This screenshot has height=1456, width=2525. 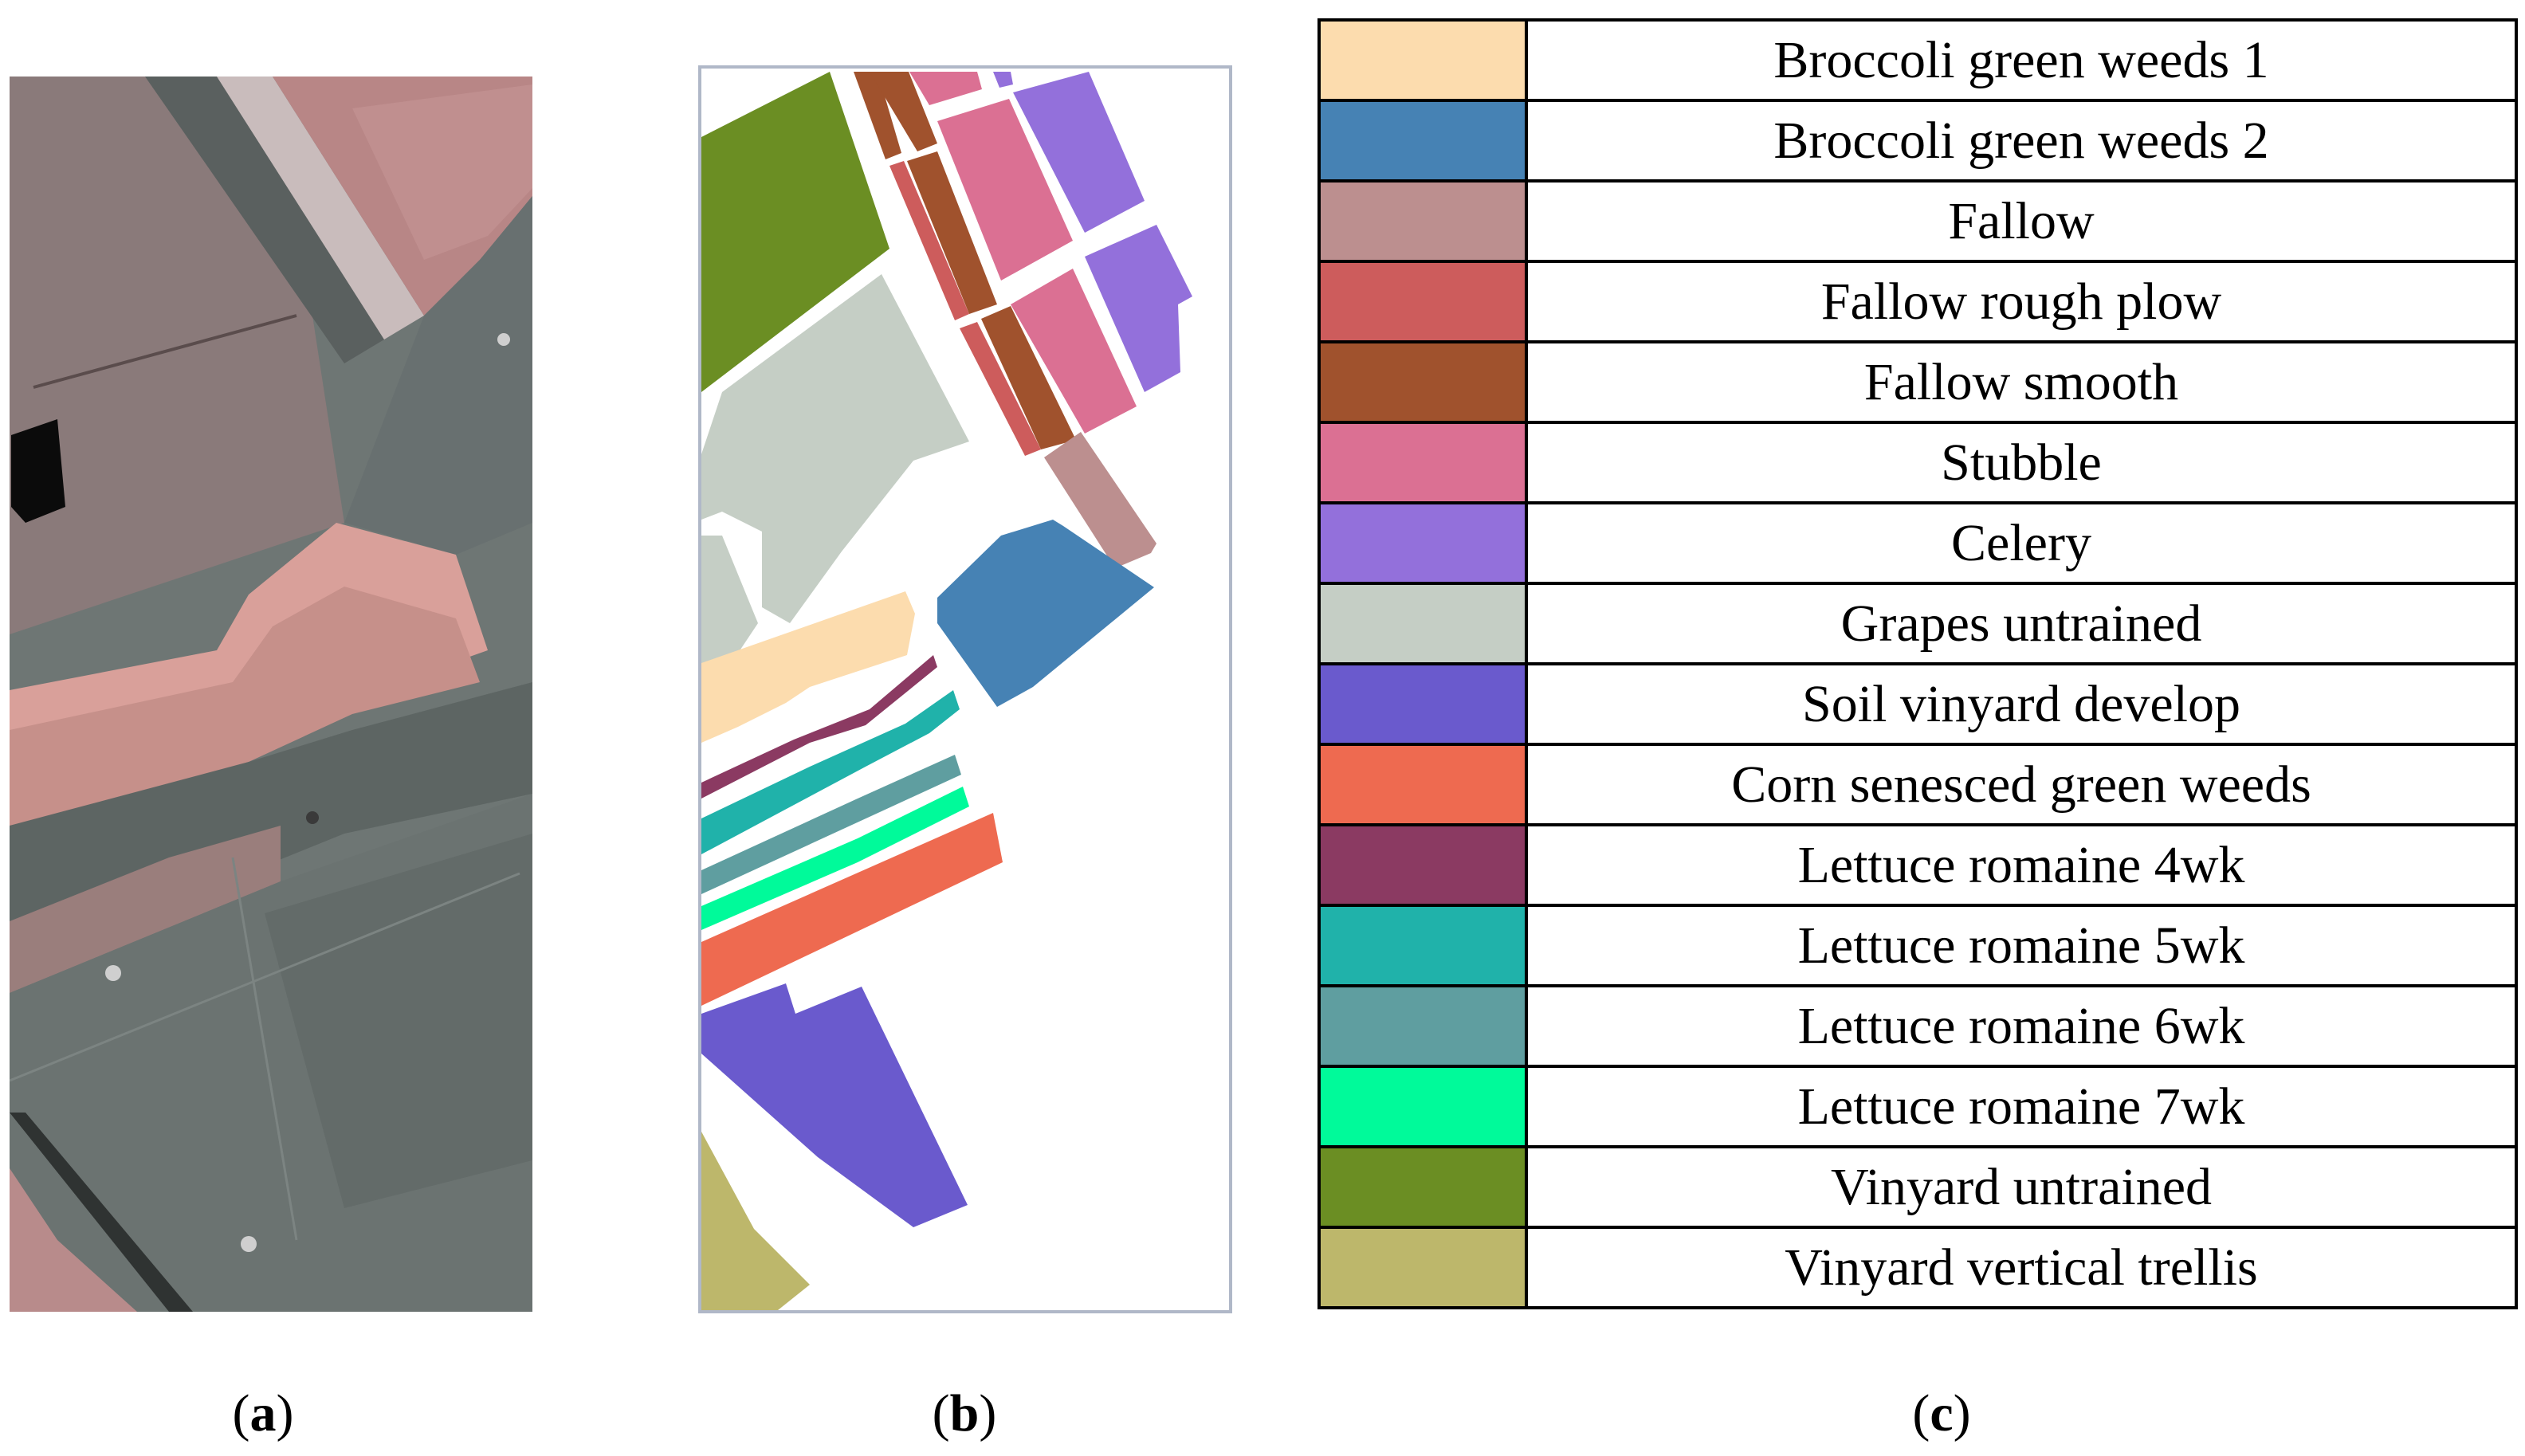 I want to click on legend-label: Lettuce romaine 7wk, so click(x=2022, y=1106).